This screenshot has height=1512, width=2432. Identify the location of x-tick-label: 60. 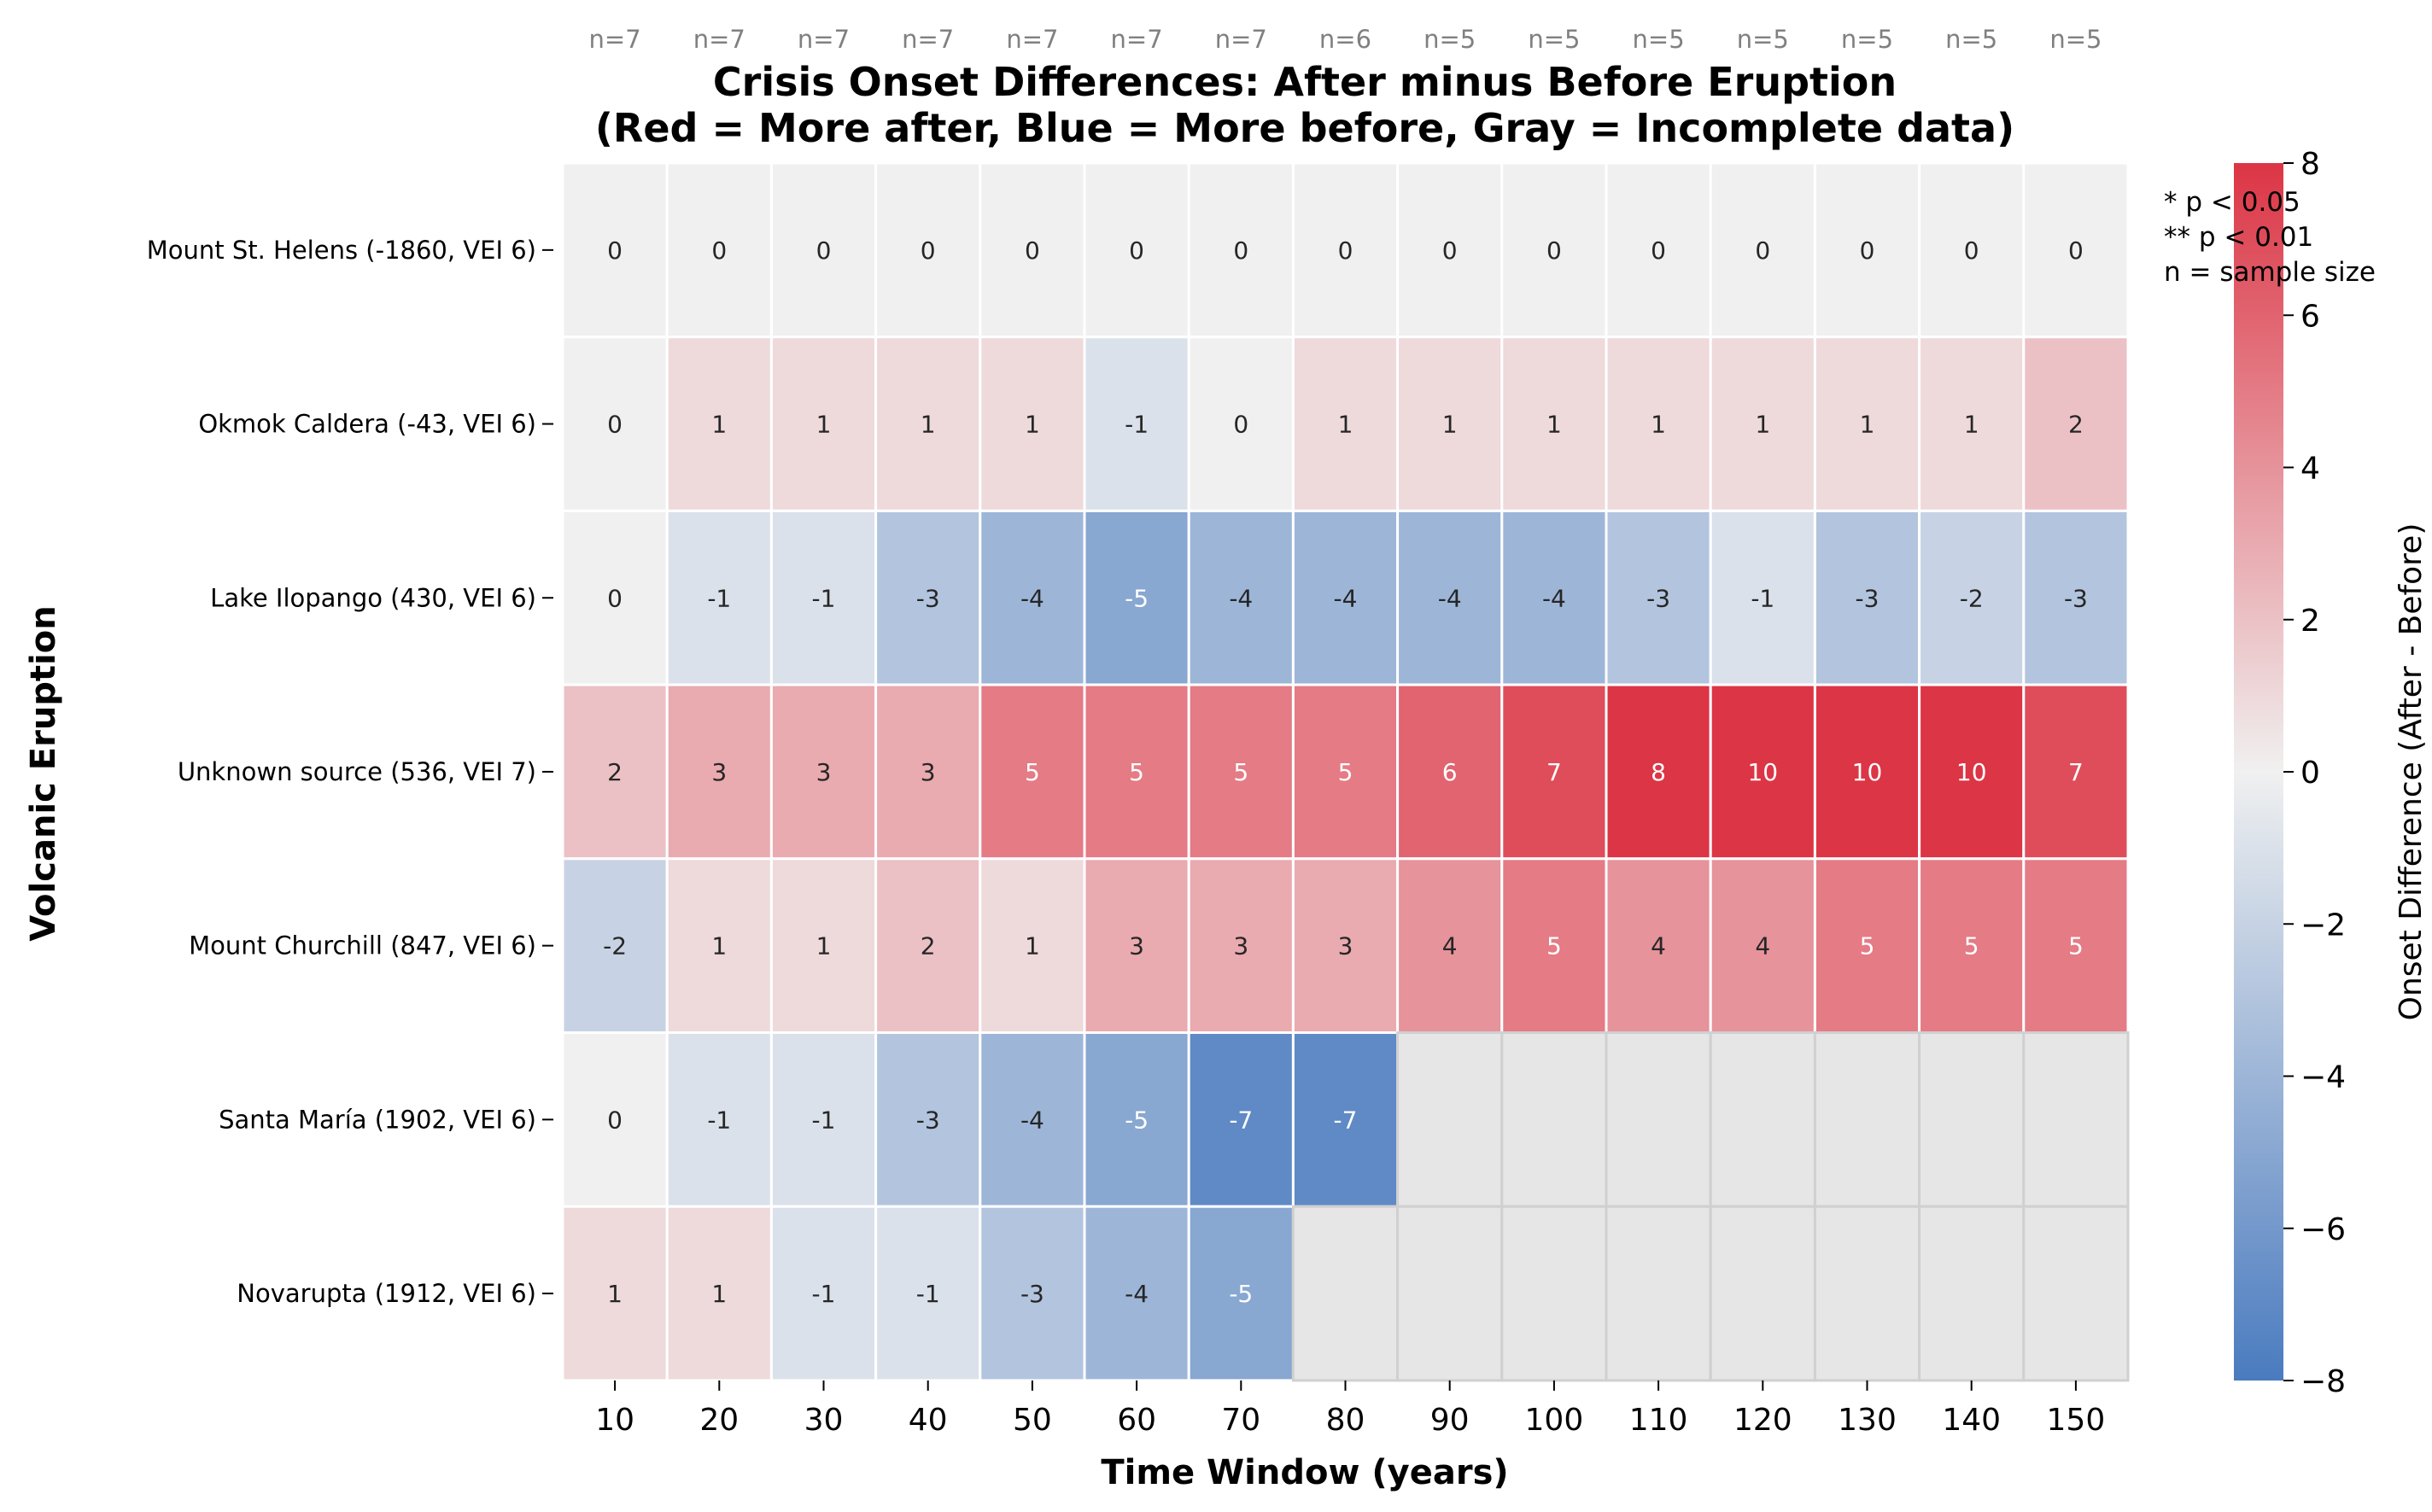
(1136, 1420).